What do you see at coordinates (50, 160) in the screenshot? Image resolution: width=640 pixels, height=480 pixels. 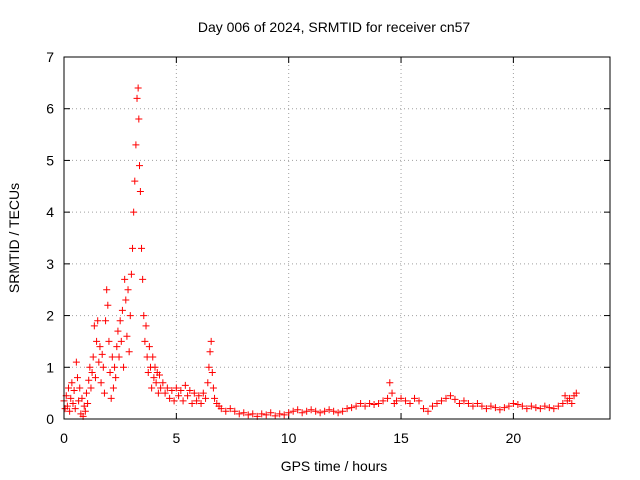 I see `y-tick-label: 5` at bounding box center [50, 160].